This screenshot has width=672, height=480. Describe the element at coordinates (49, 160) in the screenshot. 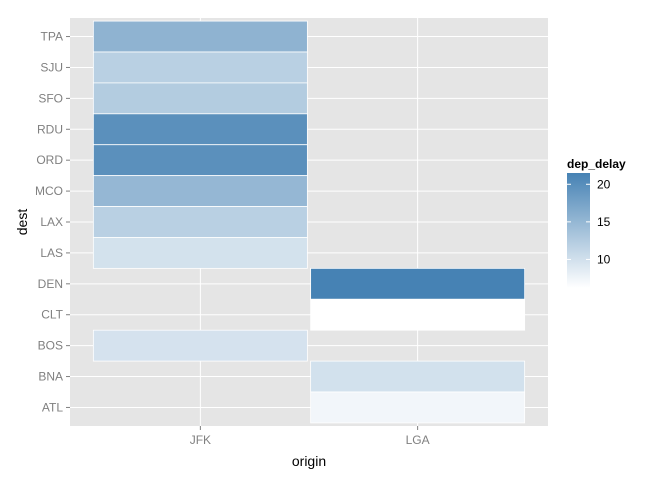

I see `y-tick-label: ORD` at that location.